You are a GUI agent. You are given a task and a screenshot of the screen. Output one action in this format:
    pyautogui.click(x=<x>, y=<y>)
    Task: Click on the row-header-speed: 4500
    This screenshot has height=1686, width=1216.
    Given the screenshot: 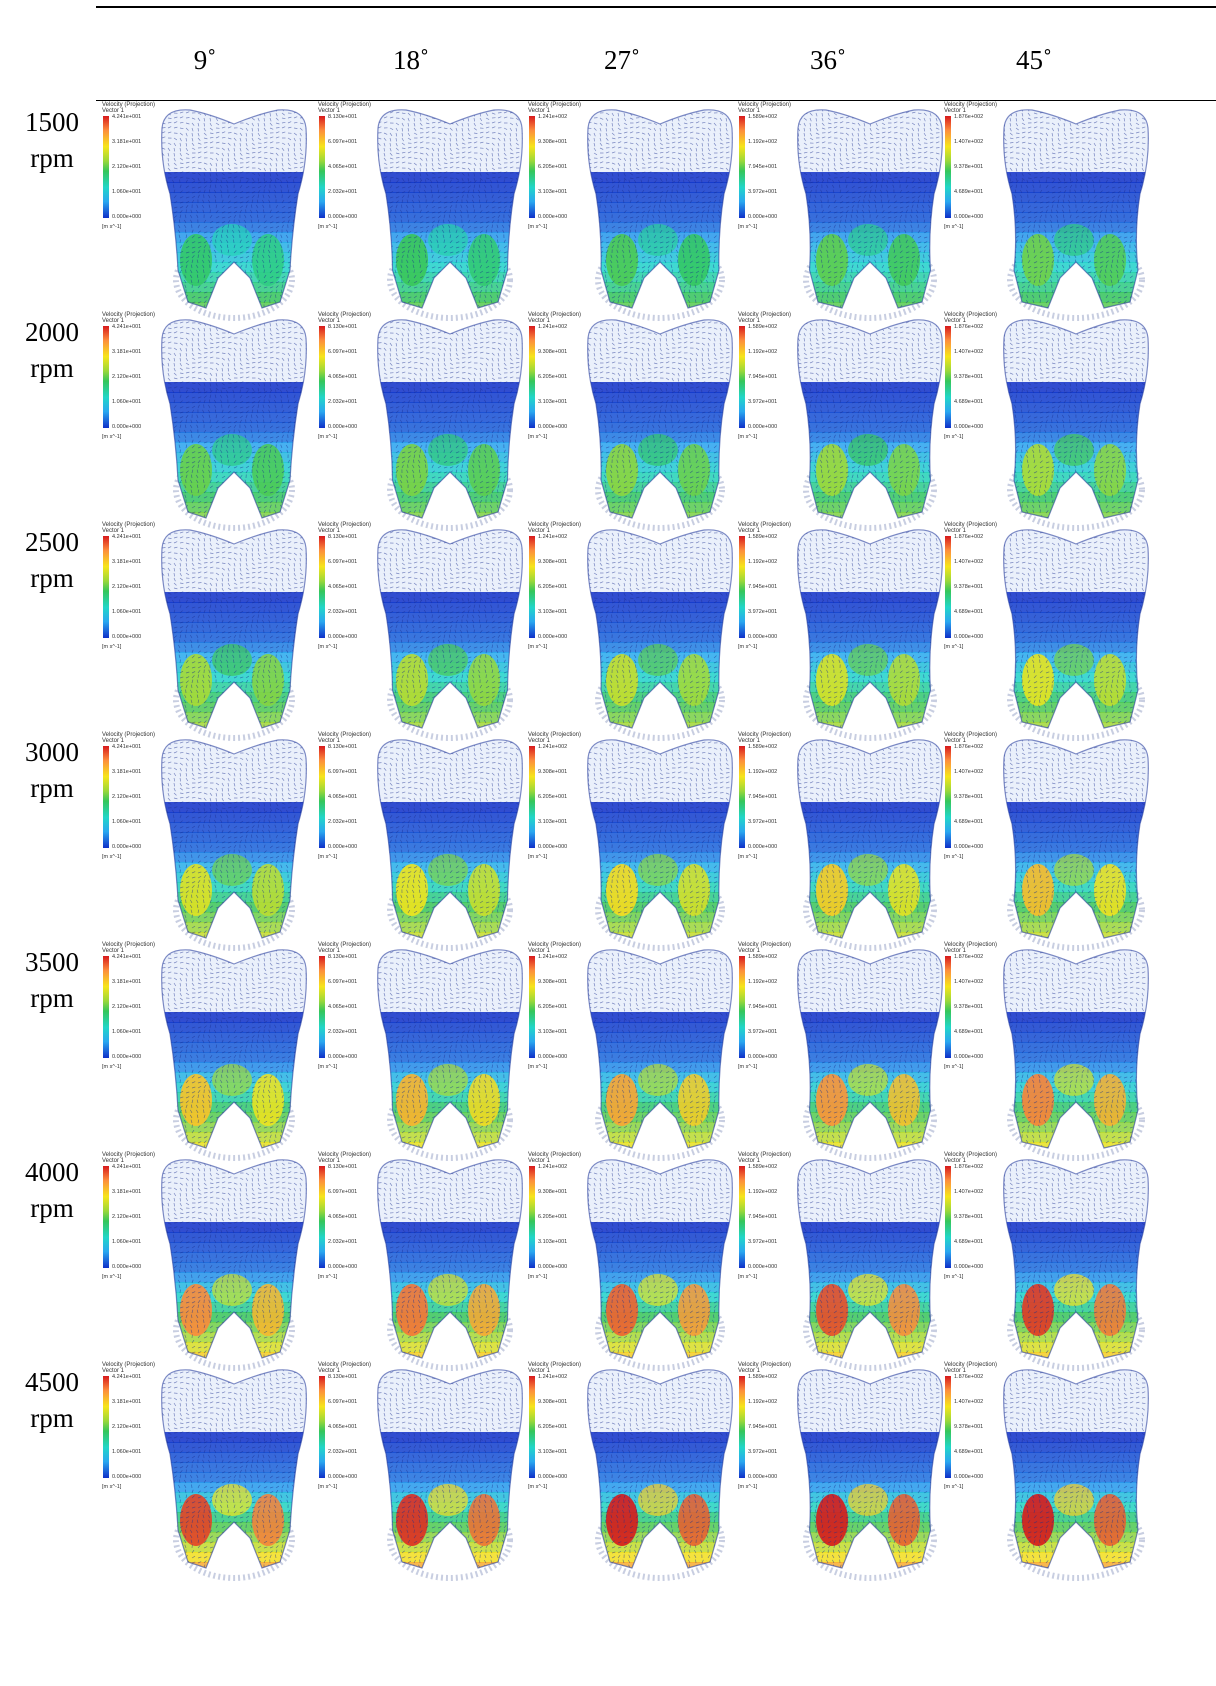 What is the action you would take?
    pyautogui.click(x=52, y=1382)
    